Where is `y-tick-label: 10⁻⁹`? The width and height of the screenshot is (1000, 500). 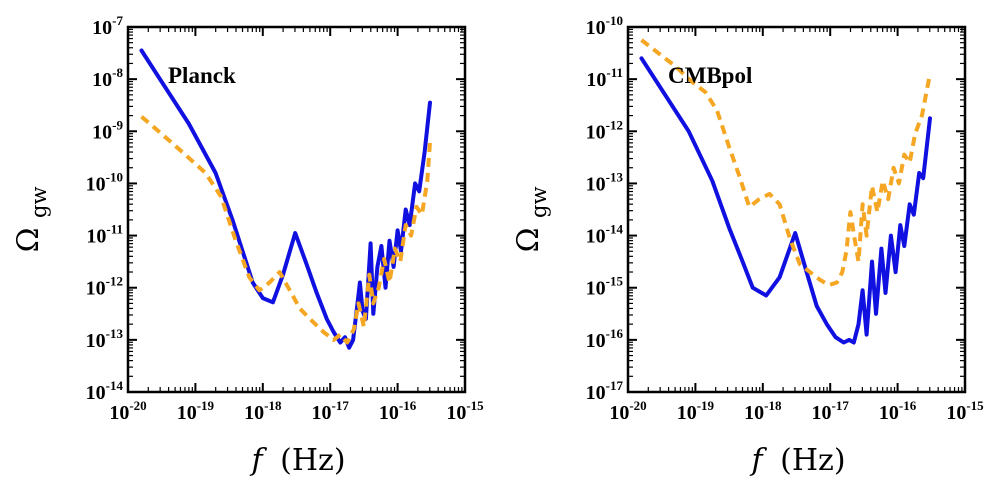
y-tick-label: 10⁻⁹ is located at coordinates (107, 130).